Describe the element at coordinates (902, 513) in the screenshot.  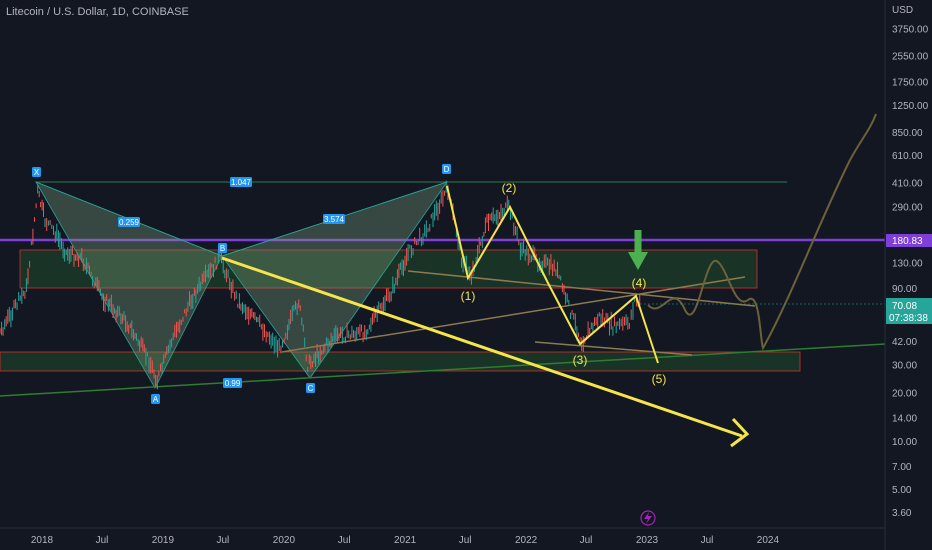
I see `price-tick-label: 3.60` at that location.